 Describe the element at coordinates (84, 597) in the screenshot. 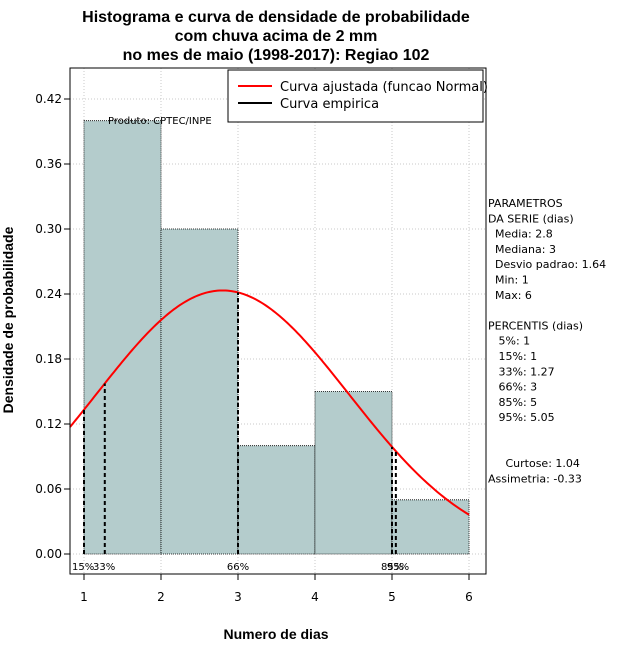

I see `x-tick-label-0: 1` at that location.